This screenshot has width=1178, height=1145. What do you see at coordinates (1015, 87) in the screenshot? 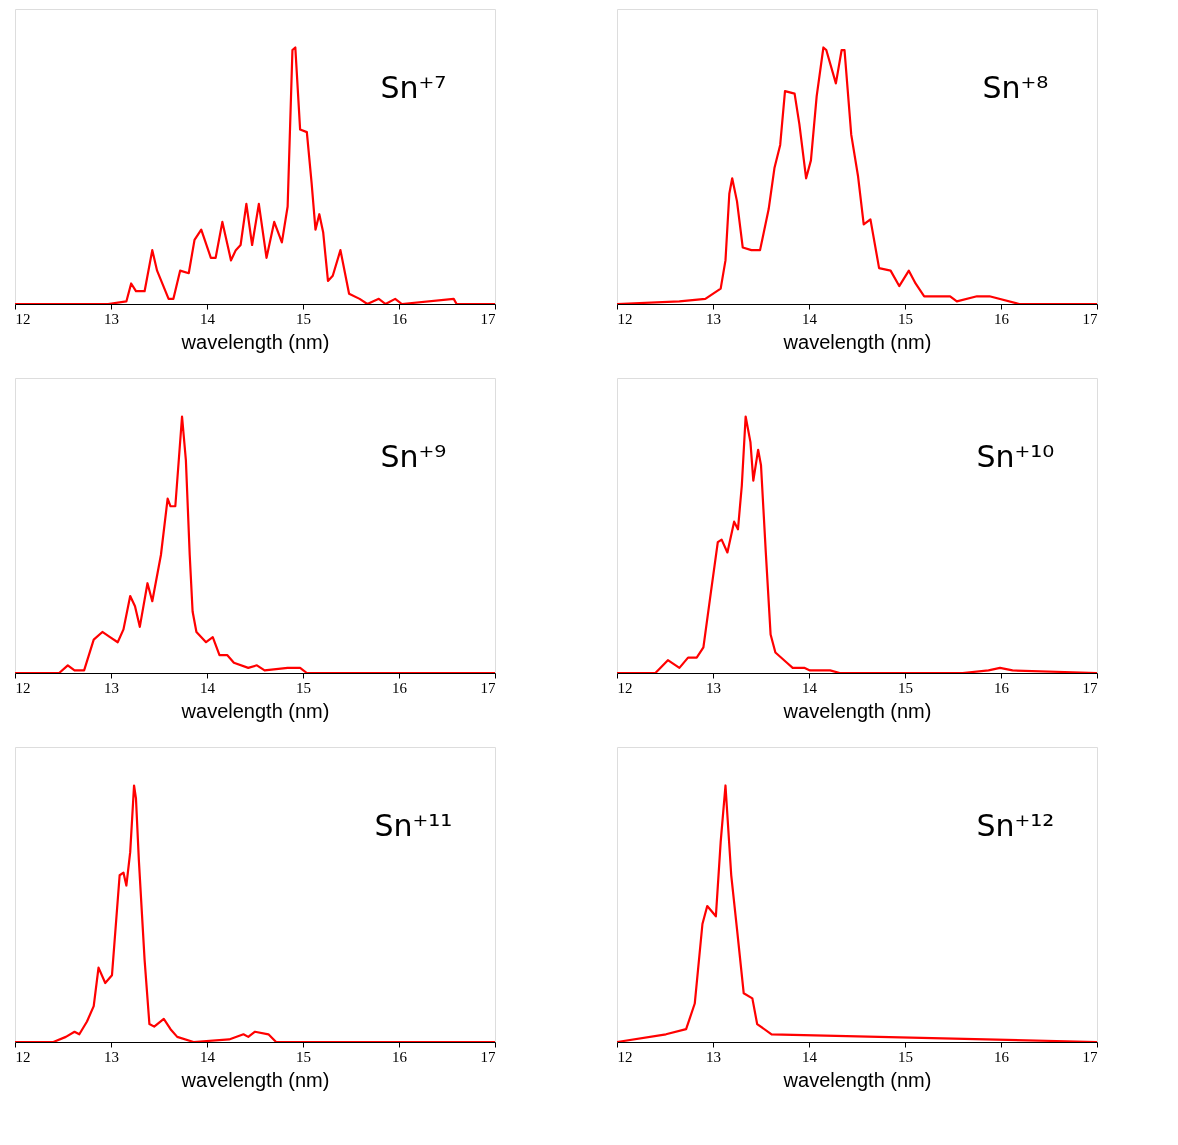
I see `text: Sn⁺⁸` at bounding box center [1015, 87].